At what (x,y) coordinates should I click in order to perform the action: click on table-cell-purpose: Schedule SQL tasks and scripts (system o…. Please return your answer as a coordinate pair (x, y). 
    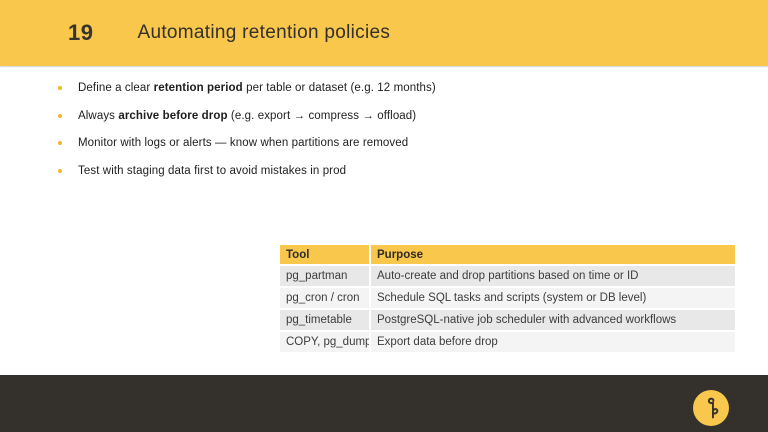
    Looking at the image, I should click on (553, 298).